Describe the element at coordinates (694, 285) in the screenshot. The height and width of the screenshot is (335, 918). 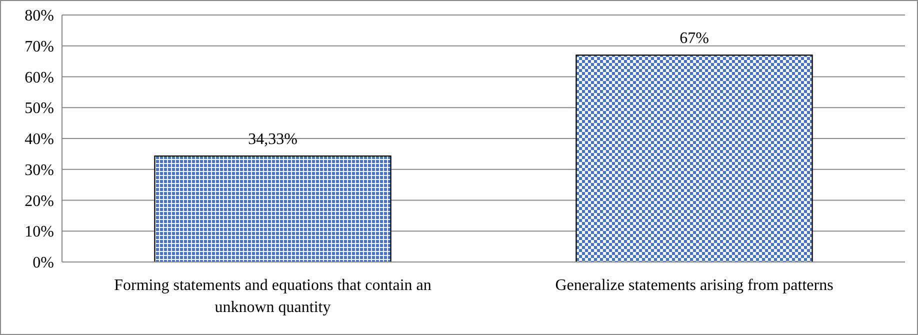
I see `x-tick-label: Generalize statements arising from patterns` at that location.